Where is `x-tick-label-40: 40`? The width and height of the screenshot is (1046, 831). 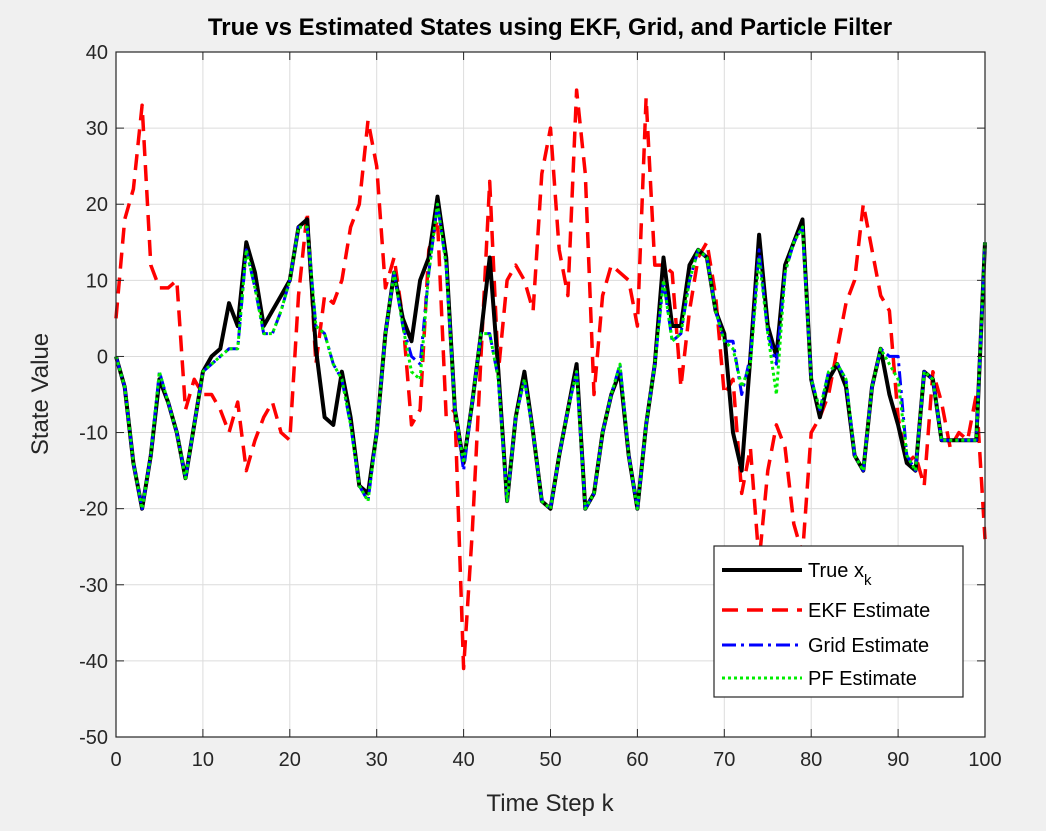
x-tick-label-40: 40 is located at coordinates (463, 760).